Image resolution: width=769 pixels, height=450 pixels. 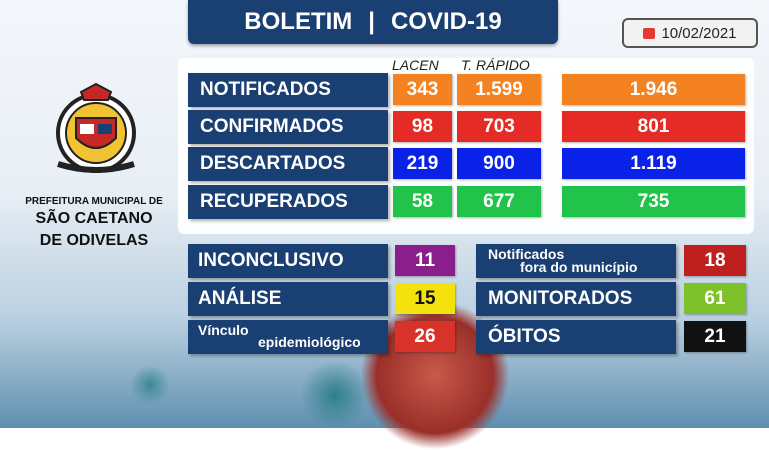 I want to click on stat-label-vinculo: Vínculo epidemiológico, so click(x=288, y=337).